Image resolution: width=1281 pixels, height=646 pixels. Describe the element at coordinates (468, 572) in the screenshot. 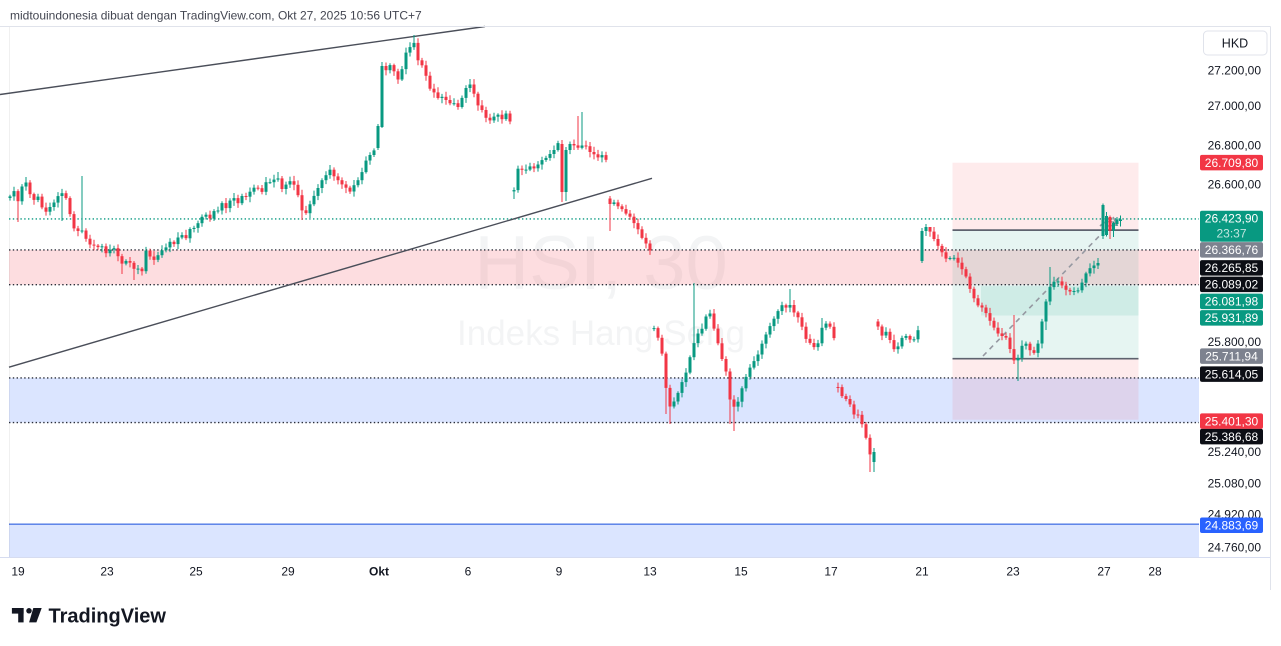

I see `svg-text: 6` at that location.